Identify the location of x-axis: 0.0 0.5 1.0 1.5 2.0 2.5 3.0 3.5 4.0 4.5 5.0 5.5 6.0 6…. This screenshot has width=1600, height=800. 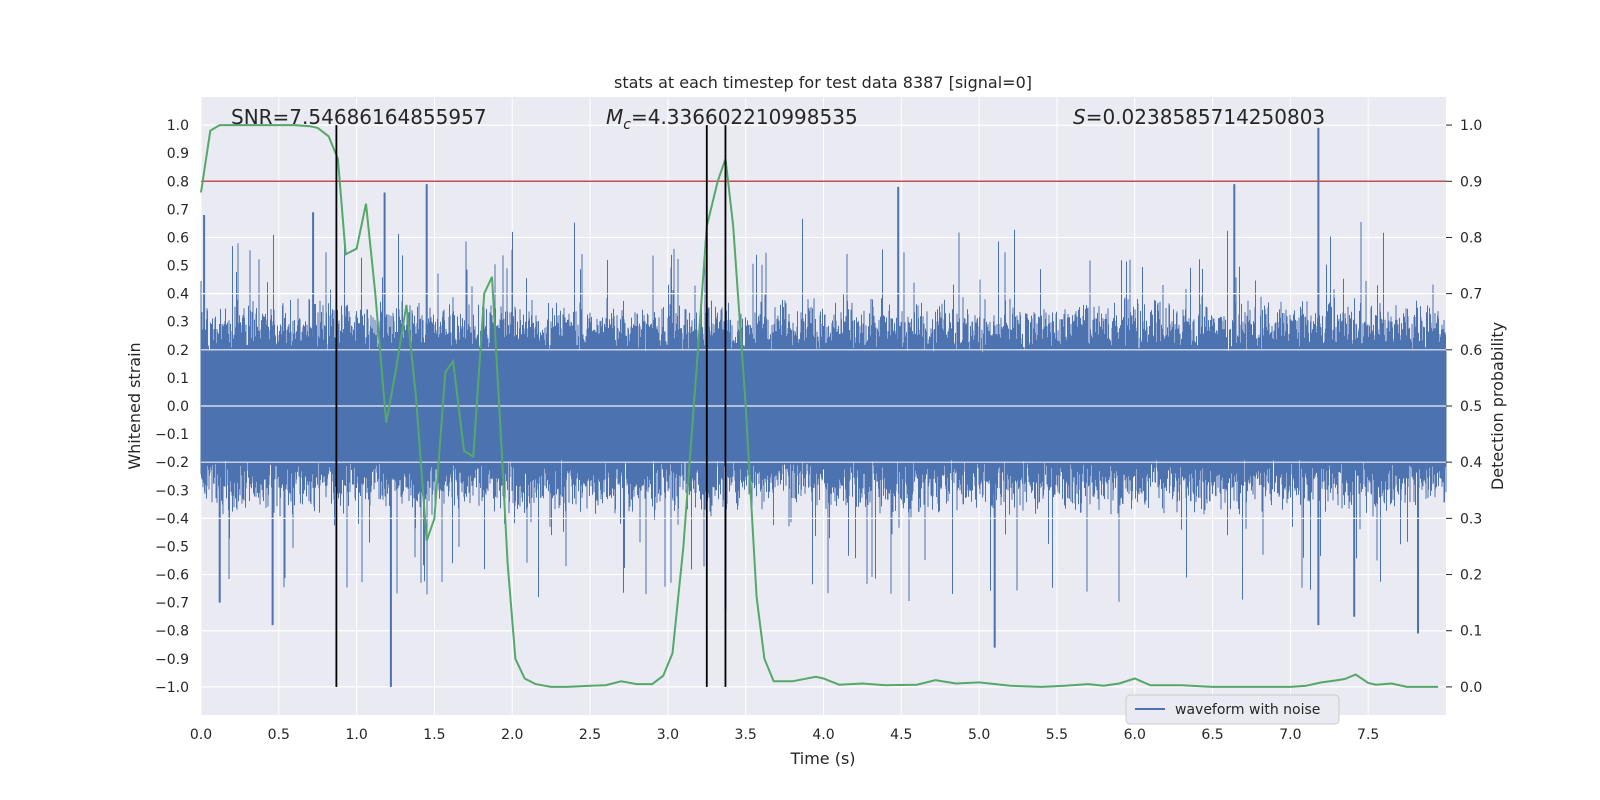
(784, 735).